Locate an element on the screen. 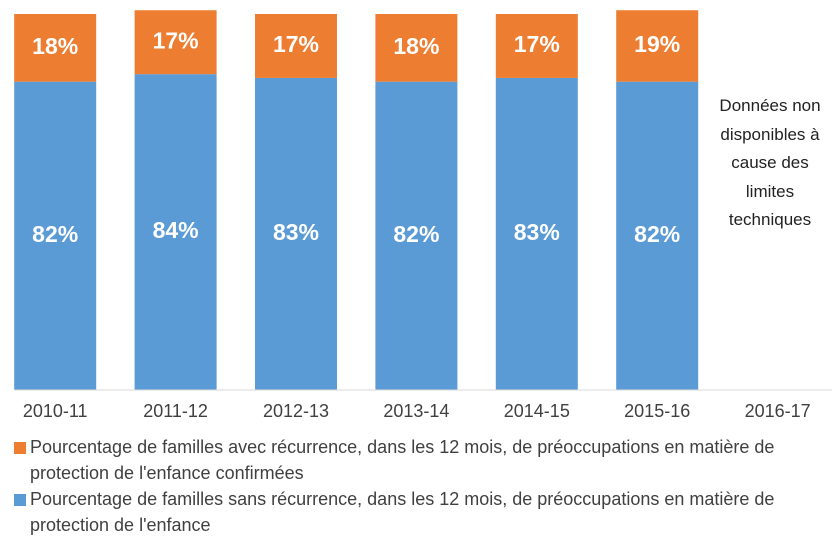 The image size is (840, 539). x-tick-label: 2015-16 is located at coordinates (657, 411).